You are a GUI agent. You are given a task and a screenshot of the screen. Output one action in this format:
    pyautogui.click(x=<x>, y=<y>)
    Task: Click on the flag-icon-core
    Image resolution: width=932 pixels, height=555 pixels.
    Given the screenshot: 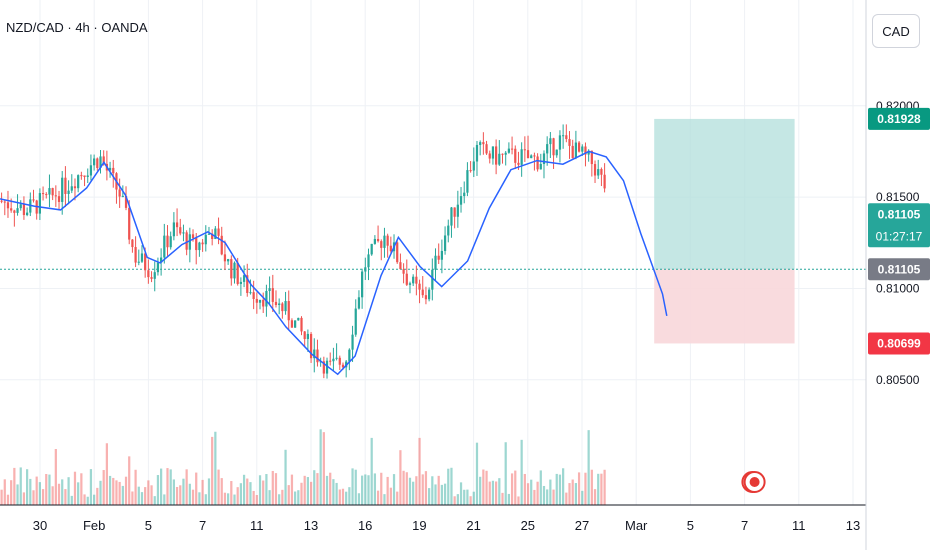 What is the action you would take?
    pyautogui.click(x=754, y=482)
    